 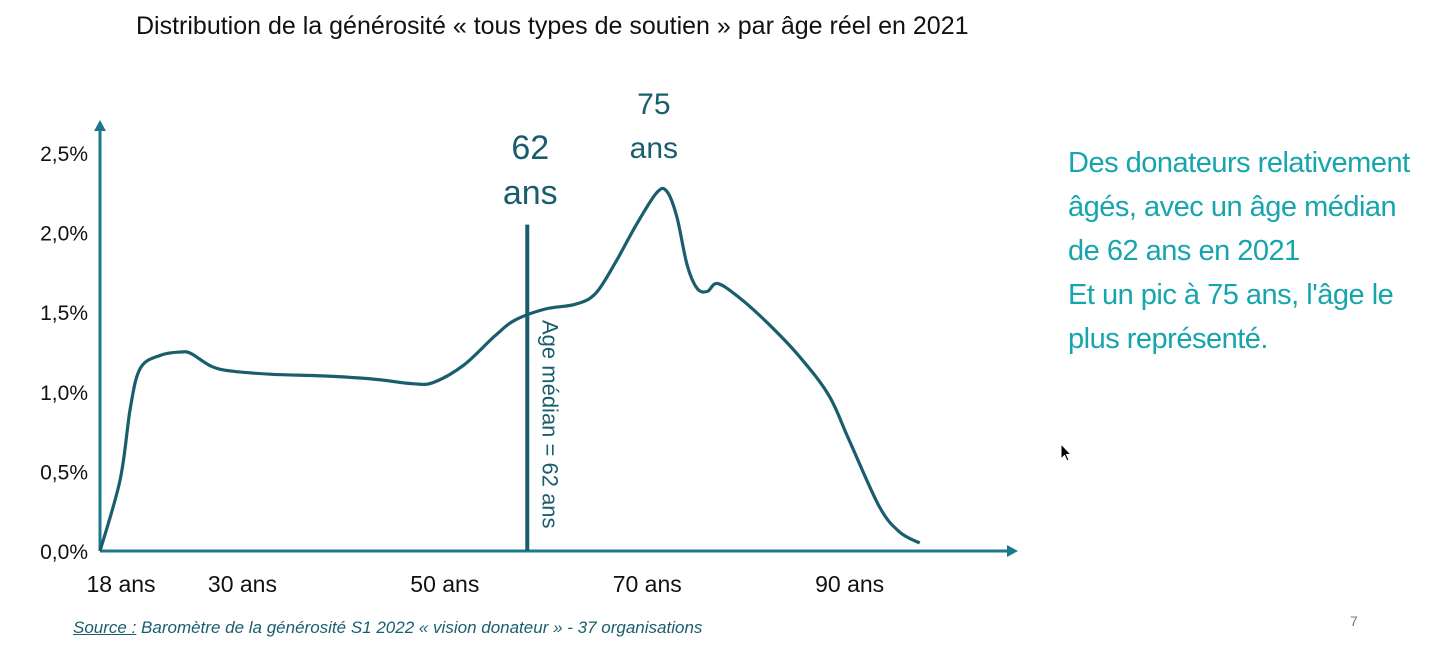 What do you see at coordinates (653, 104) in the screenshot?
I see `peak-annotation: 75` at bounding box center [653, 104].